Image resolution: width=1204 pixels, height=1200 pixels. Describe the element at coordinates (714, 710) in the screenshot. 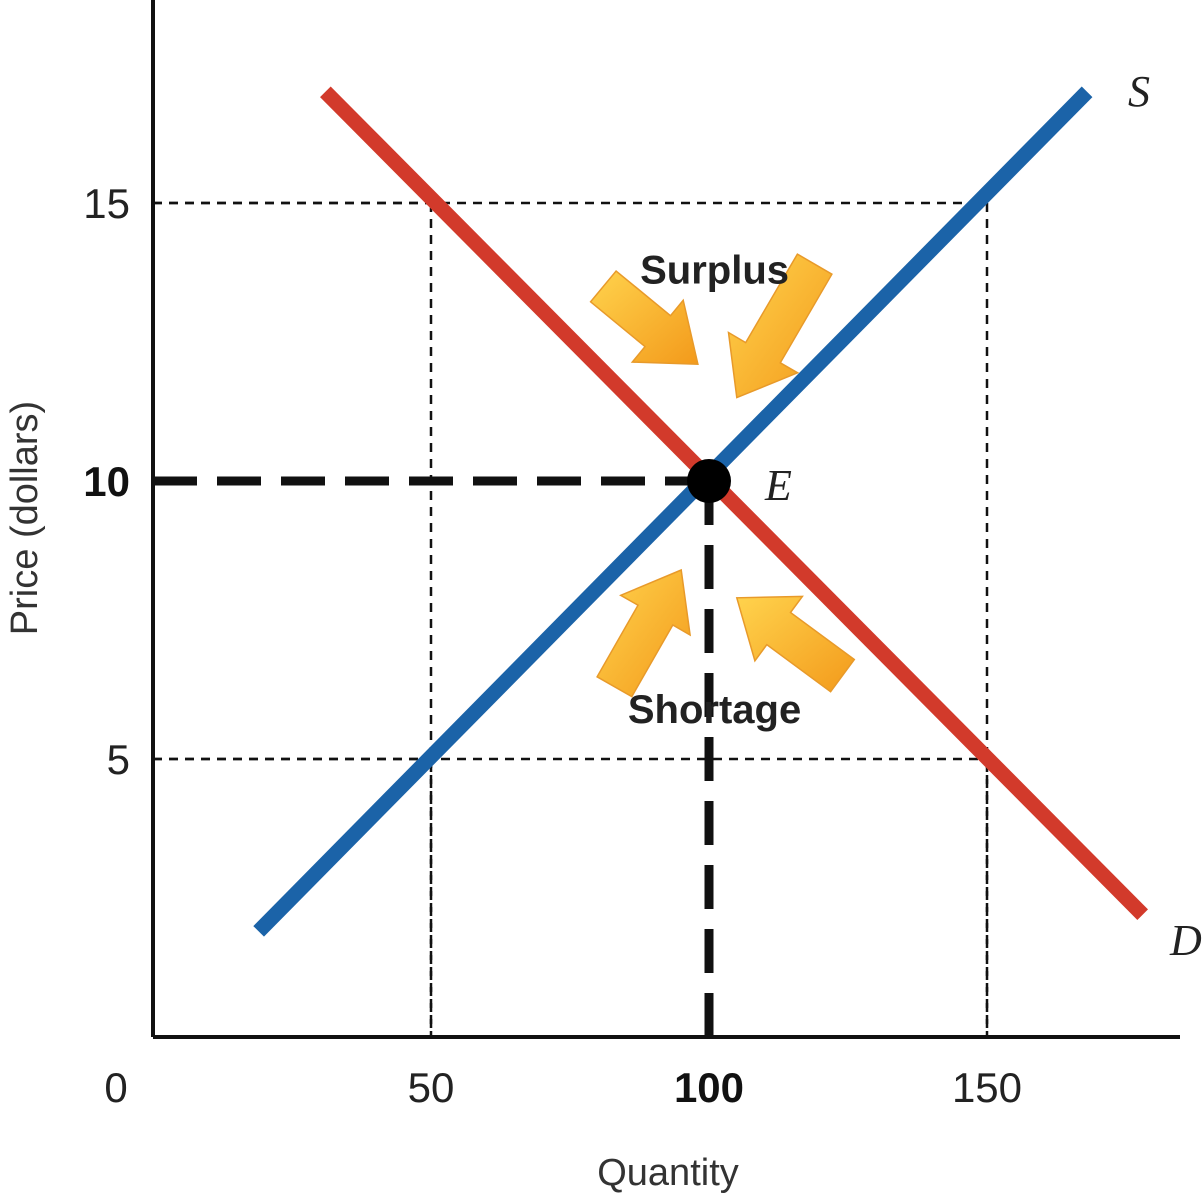

I see `shortage-label: Shortage` at that location.